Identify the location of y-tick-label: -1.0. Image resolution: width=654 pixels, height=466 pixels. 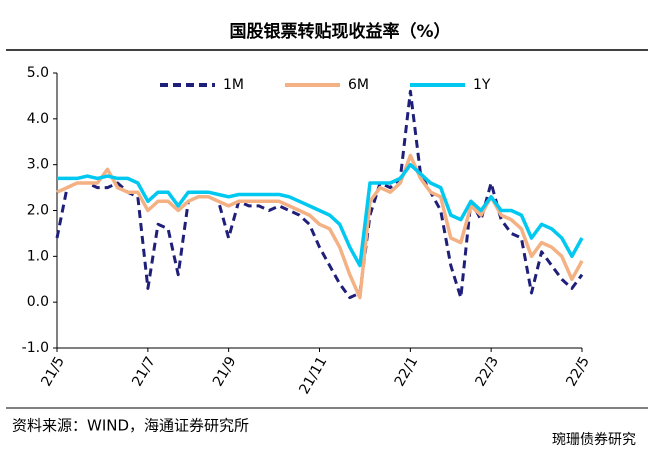
(35, 348).